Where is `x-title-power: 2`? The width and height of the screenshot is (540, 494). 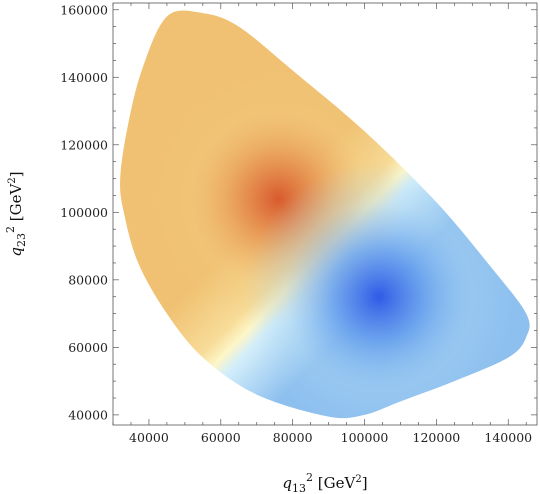
x-title-power: 2 is located at coordinates (309, 477).